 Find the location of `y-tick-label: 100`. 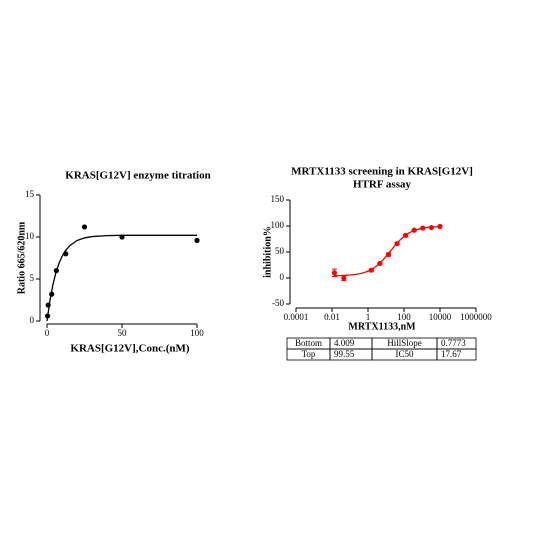

y-tick-label: 100 is located at coordinates (278, 225).